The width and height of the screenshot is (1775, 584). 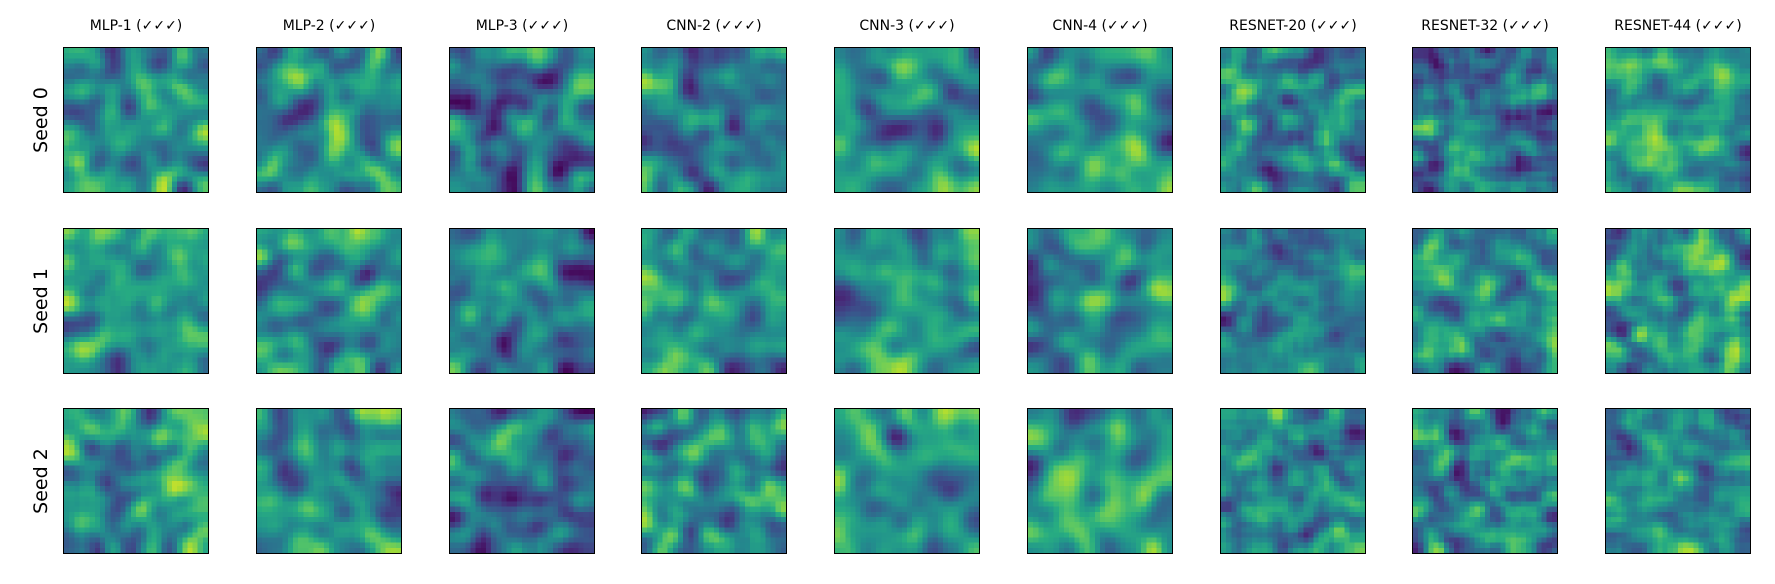 I want to click on column-title-resnet-44: RESNET-44 (✓✓✓), so click(x=1678, y=26).